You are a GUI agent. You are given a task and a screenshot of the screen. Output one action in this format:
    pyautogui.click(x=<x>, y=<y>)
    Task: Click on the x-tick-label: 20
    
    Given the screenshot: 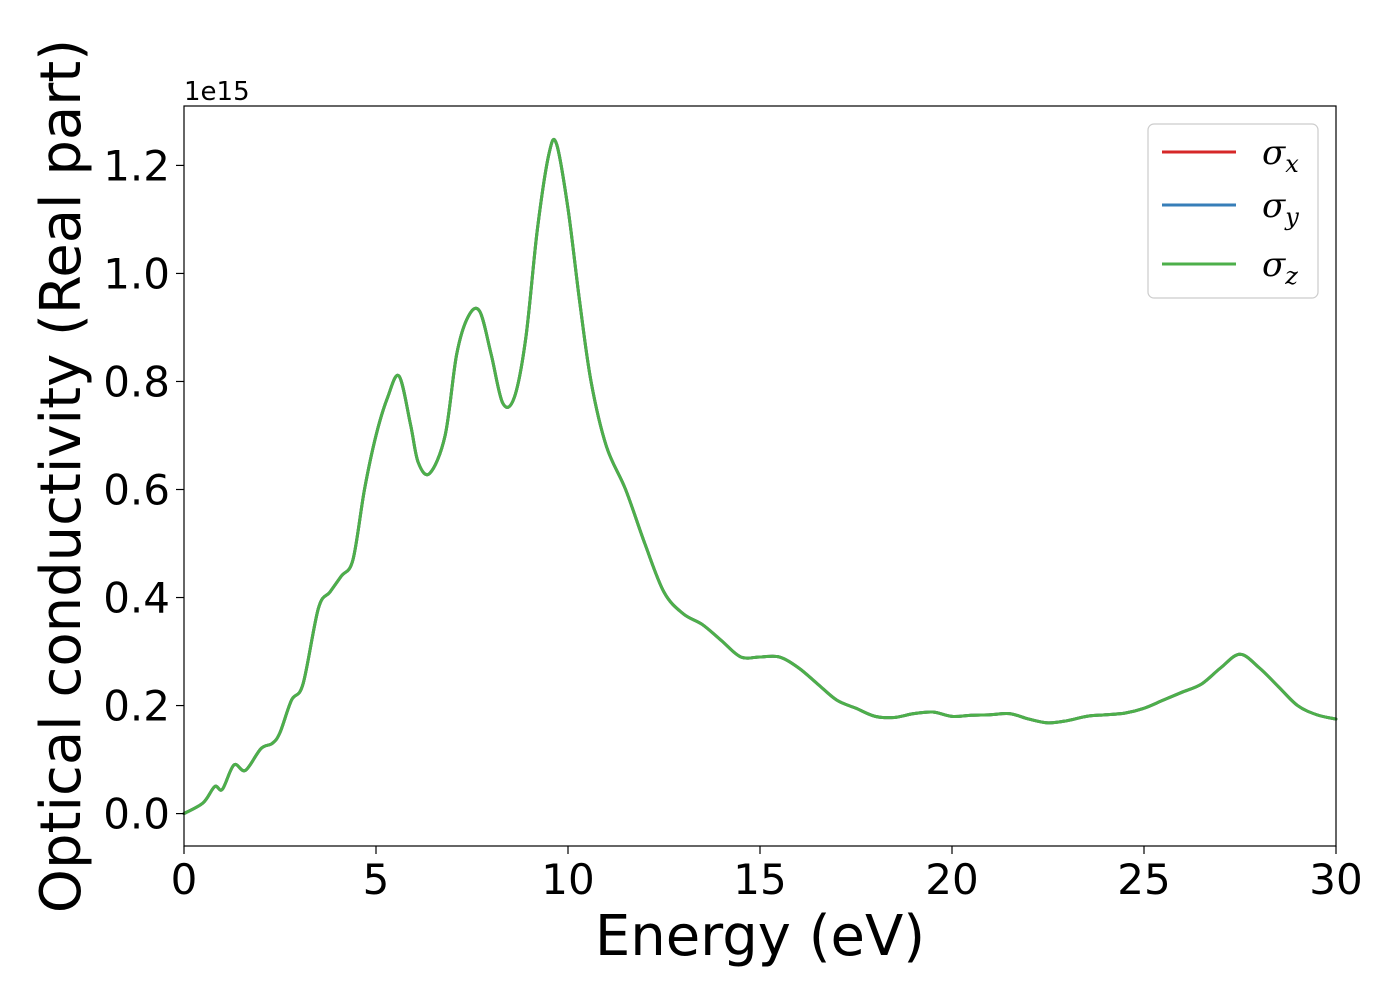 What is the action you would take?
    pyautogui.click(x=951, y=879)
    